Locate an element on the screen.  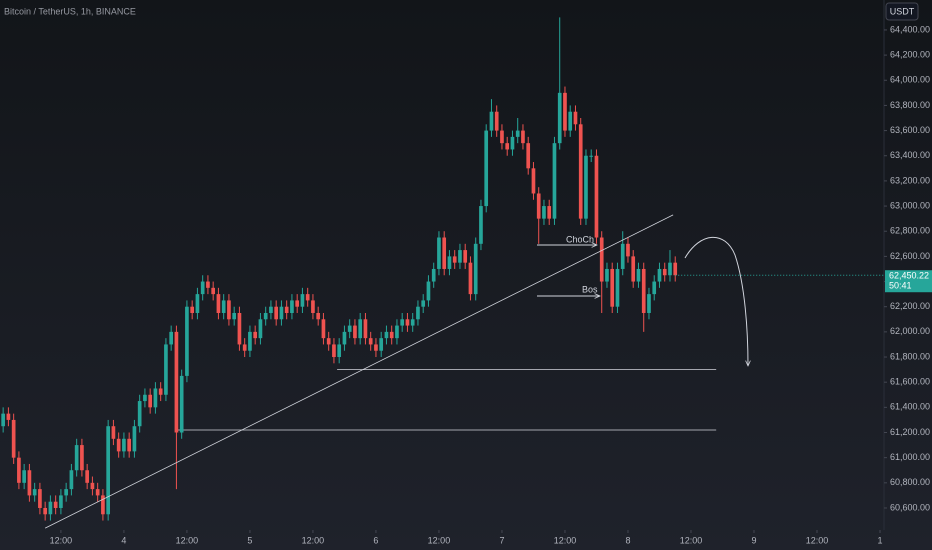
x-tick-label: 5 is located at coordinates (249, 540).